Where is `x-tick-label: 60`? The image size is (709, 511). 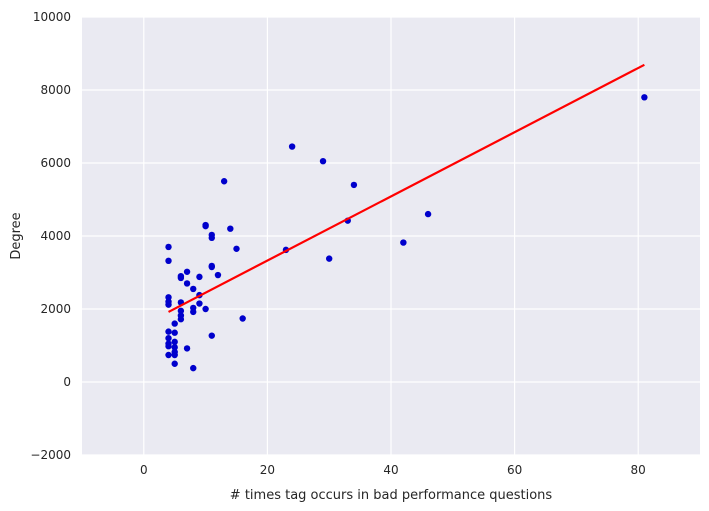
x-tick-label: 60 is located at coordinates (514, 470).